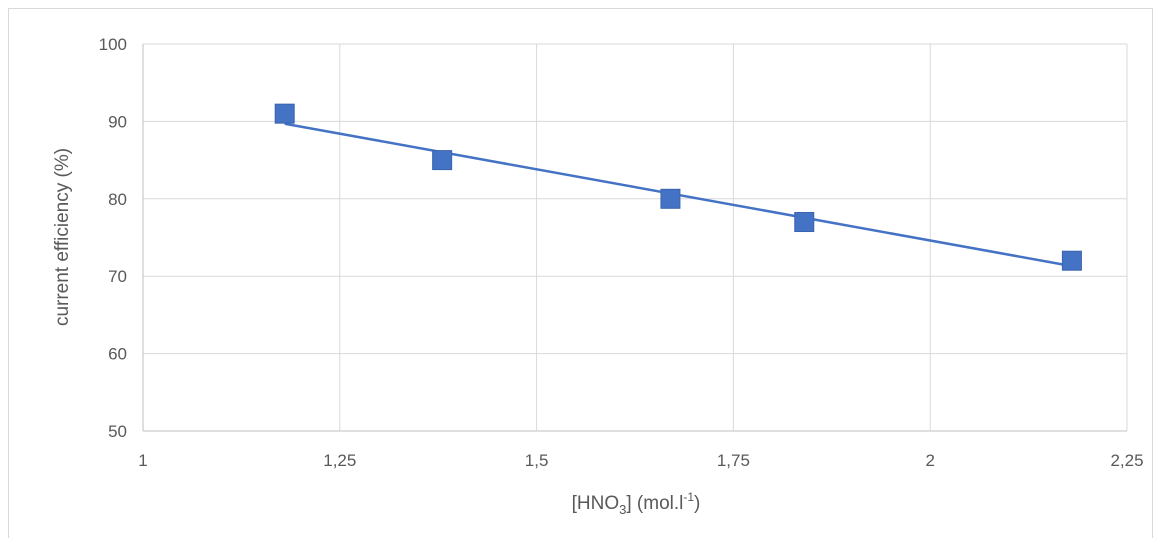 The image size is (1163, 538). What do you see at coordinates (117, 276) in the screenshot?
I see `y-tick-label: 70` at bounding box center [117, 276].